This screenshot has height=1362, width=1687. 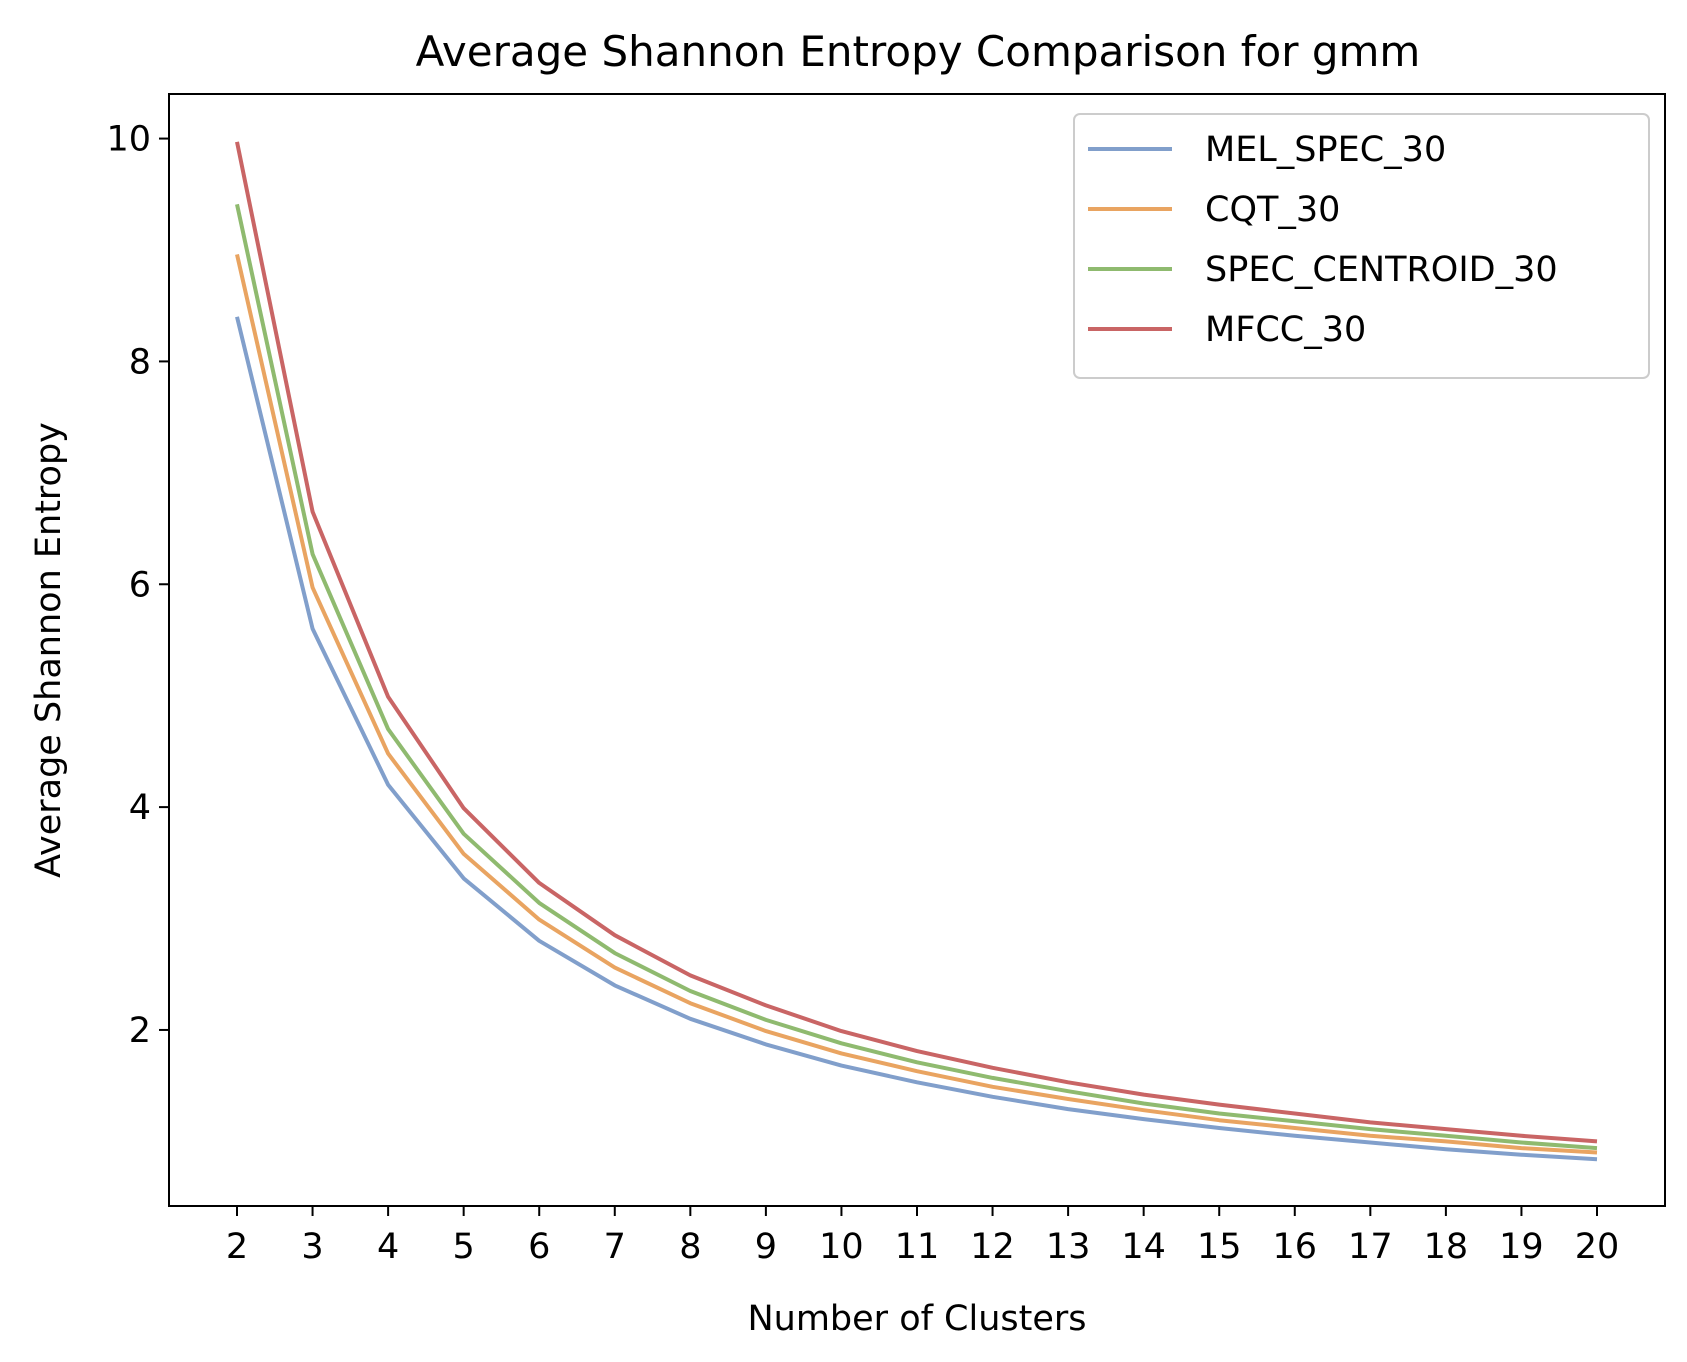 What do you see at coordinates (1285, 330) in the screenshot?
I see `legend-label-4: MFCC_30` at bounding box center [1285, 330].